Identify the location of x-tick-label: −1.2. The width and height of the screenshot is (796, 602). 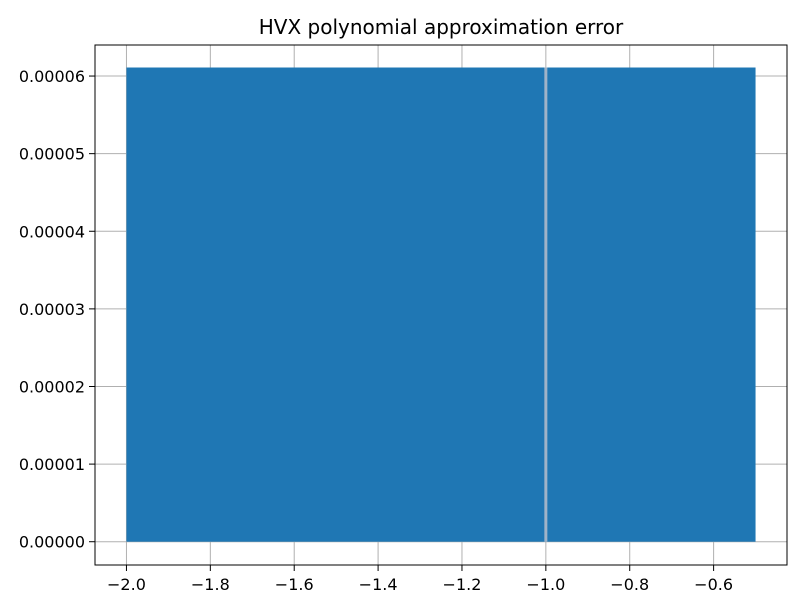
(462, 584).